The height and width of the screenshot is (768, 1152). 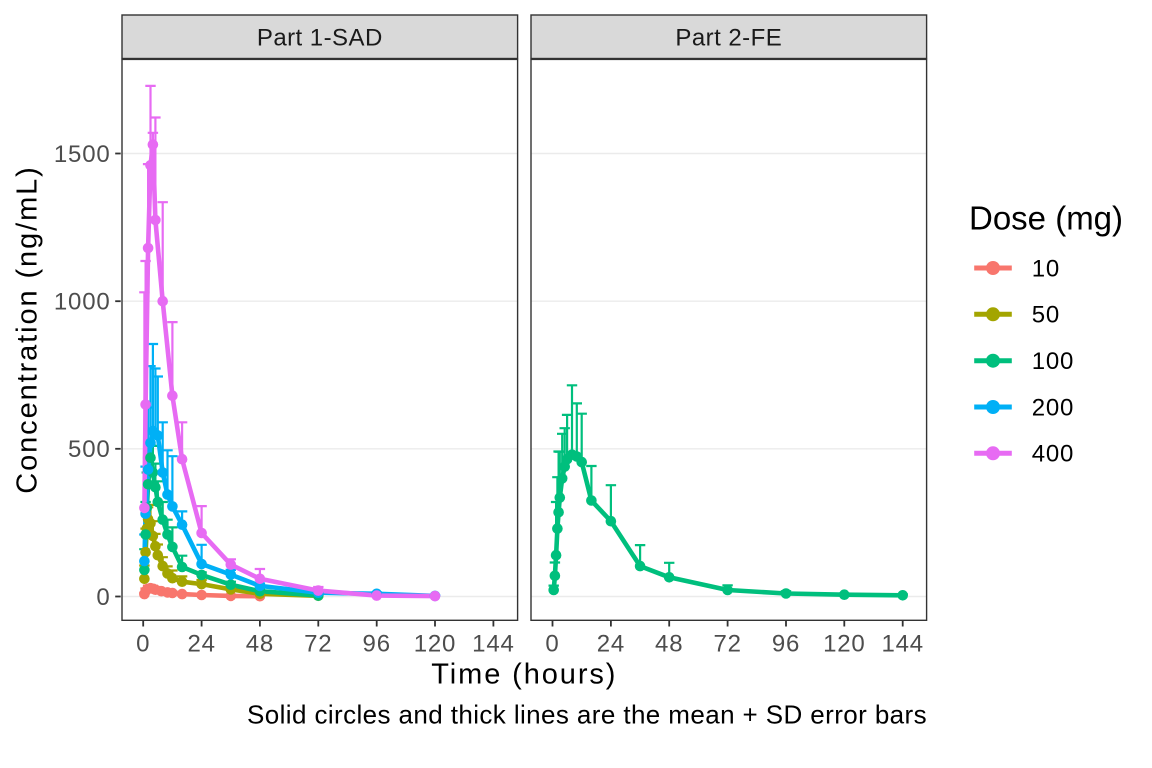 I want to click on svg-text: 1500, so click(x=82, y=154).